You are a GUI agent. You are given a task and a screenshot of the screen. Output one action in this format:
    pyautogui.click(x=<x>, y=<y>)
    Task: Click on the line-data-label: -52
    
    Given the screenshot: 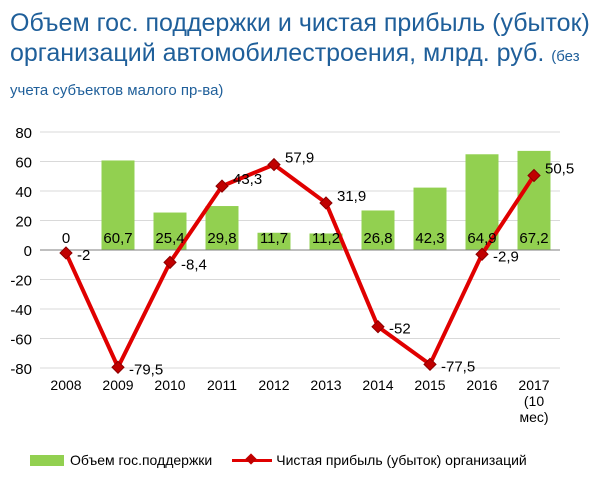 What is the action you would take?
    pyautogui.click(x=400, y=329)
    